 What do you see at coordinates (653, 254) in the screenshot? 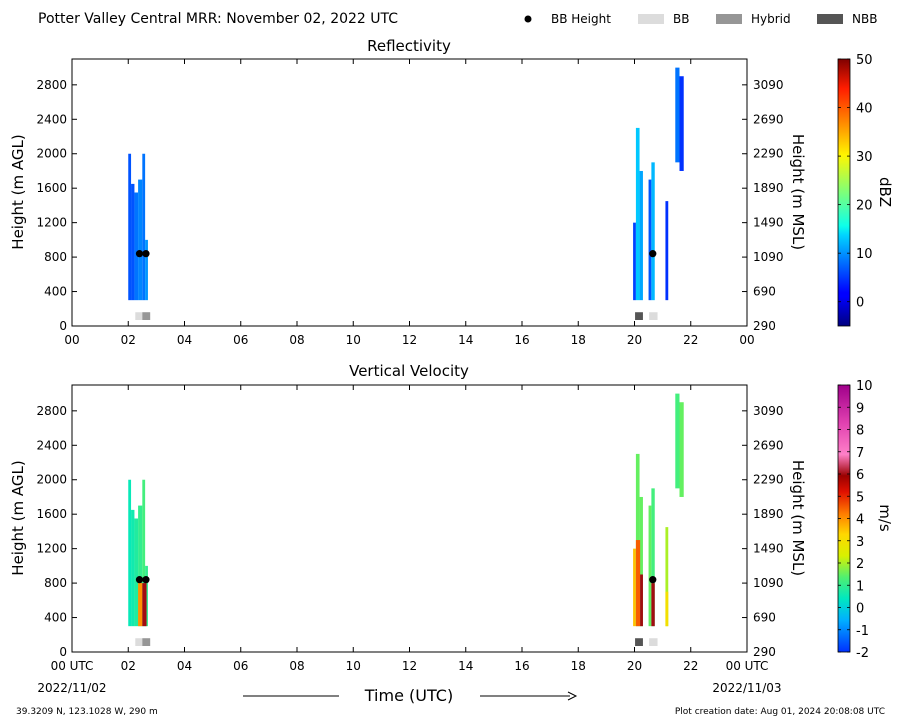
I see `reflectivity-bb-height-point` at bounding box center [653, 254].